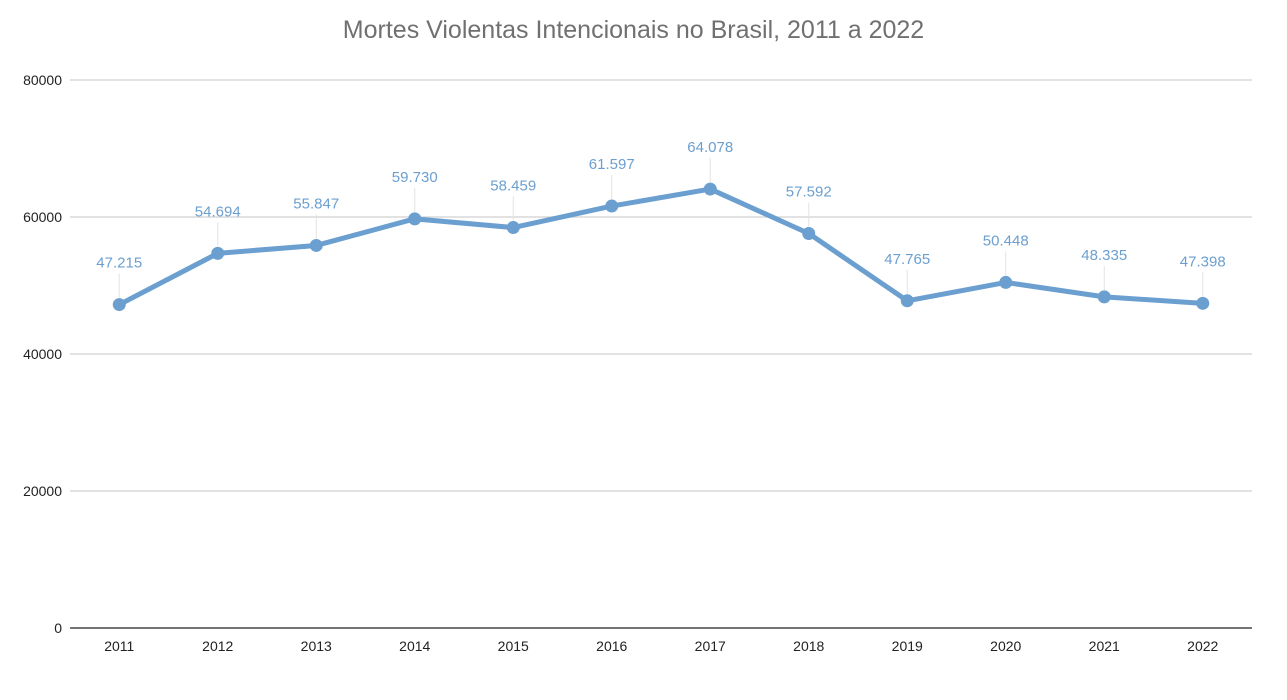 The height and width of the screenshot is (700, 1287). I want to click on x-tick-label: 2013, so click(316, 646).